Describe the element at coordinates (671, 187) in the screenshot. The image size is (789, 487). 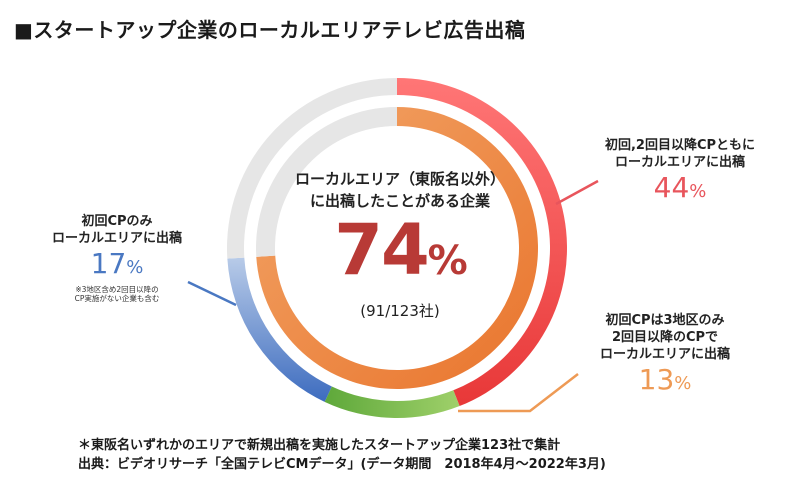
I see `annotation-44-number: 44` at that location.